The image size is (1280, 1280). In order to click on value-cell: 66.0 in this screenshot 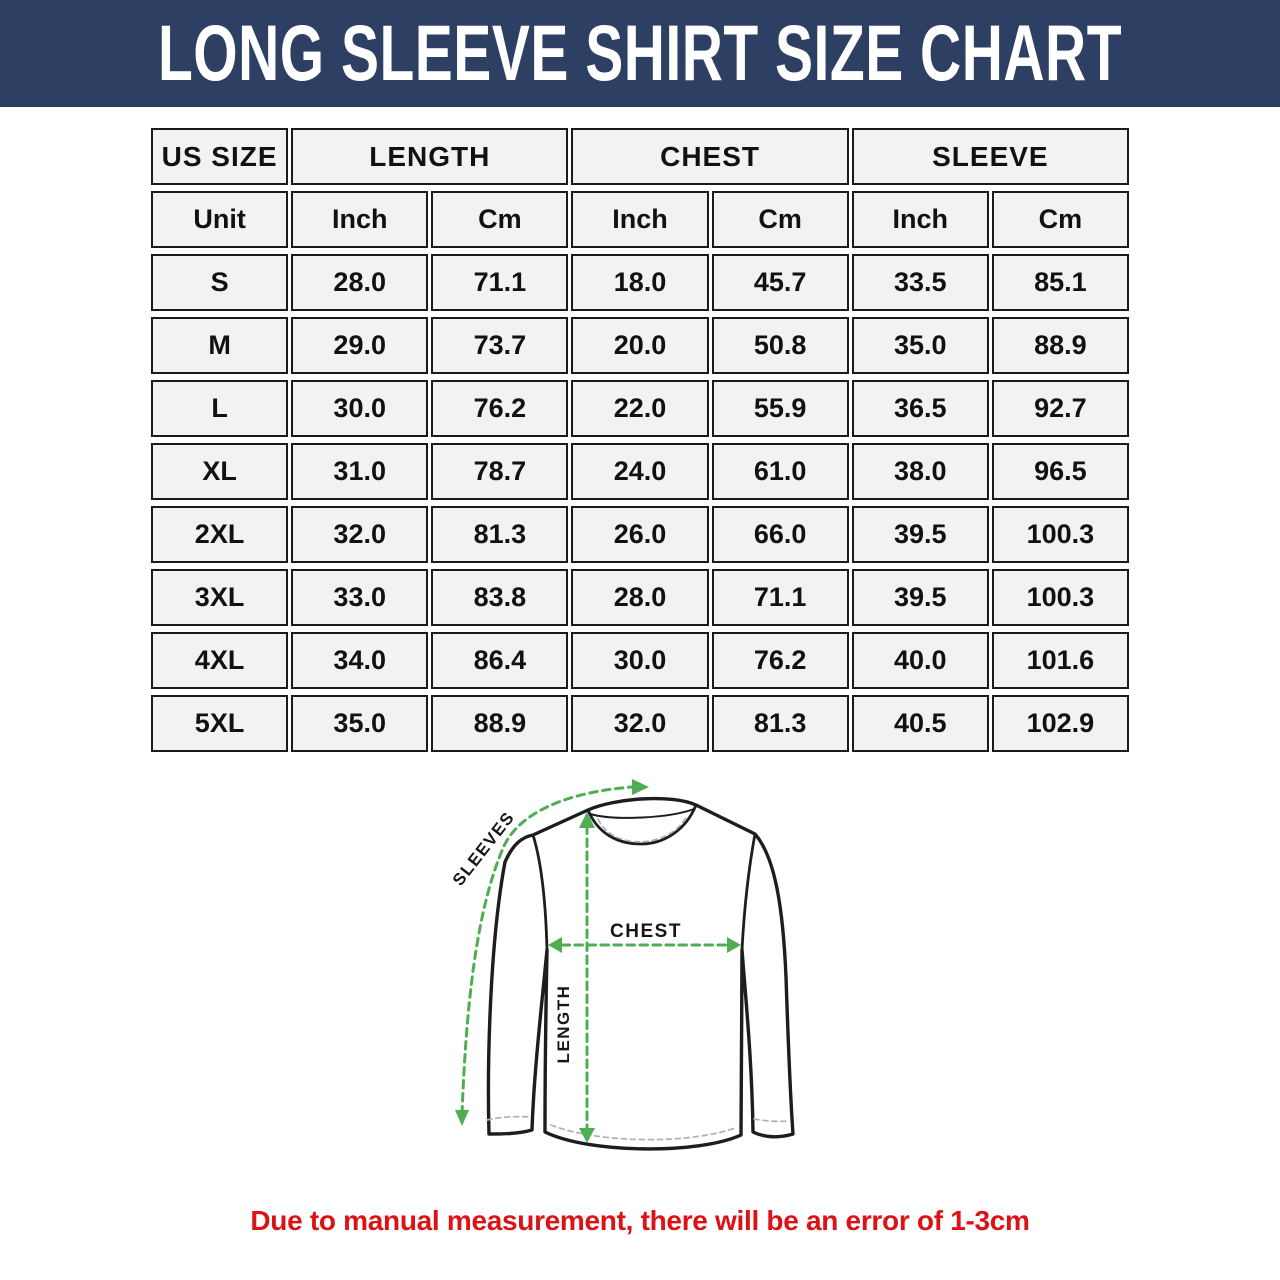, I will do `click(780, 534)`.